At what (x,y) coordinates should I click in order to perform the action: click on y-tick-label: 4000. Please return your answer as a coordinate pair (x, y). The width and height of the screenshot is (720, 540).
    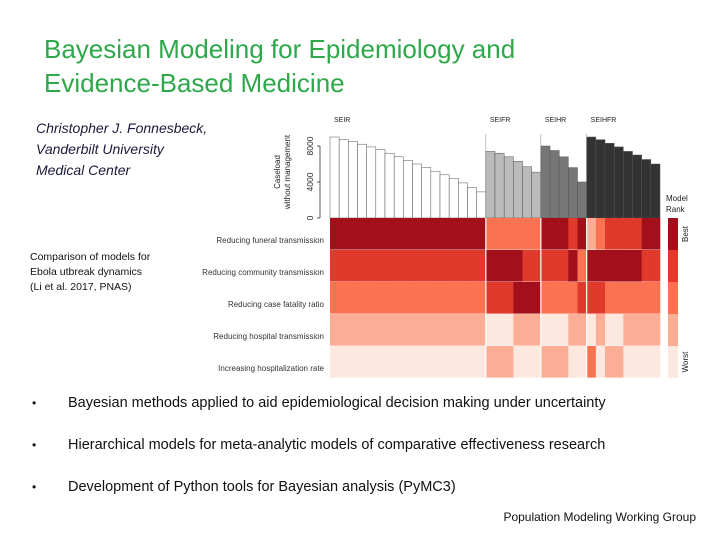
    Looking at the image, I should click on (310, 181).